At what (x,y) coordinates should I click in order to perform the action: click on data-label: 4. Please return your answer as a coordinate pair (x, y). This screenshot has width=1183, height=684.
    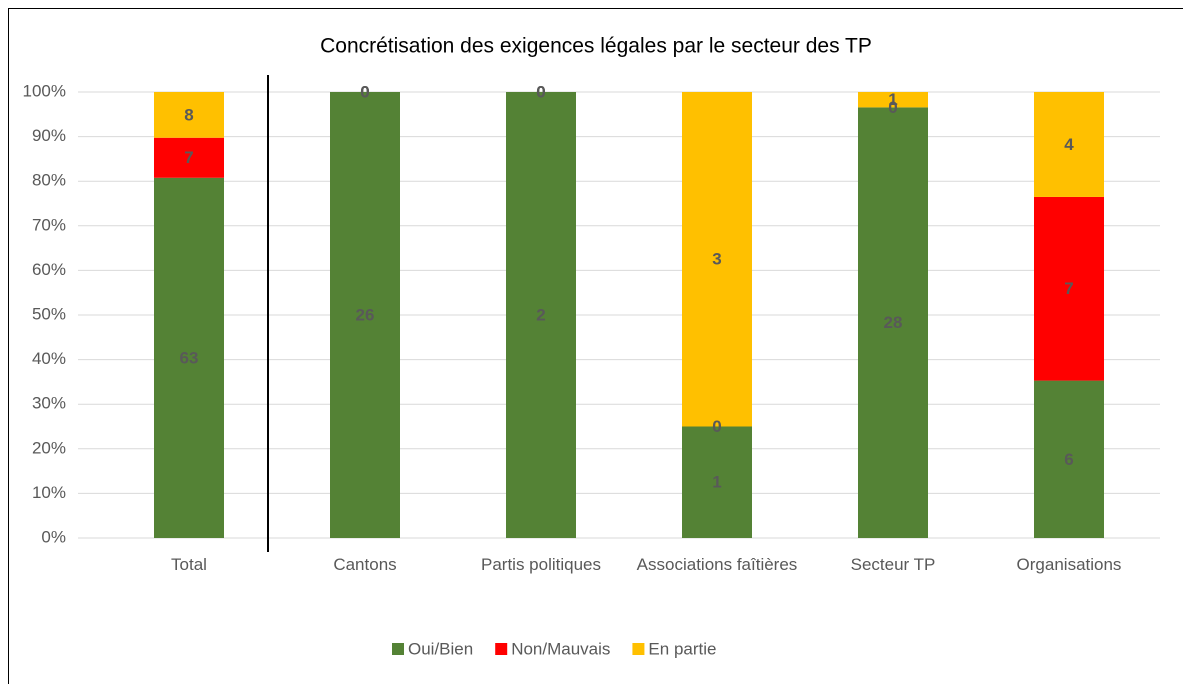
    Looking at the image, I should click on (1069, 144).